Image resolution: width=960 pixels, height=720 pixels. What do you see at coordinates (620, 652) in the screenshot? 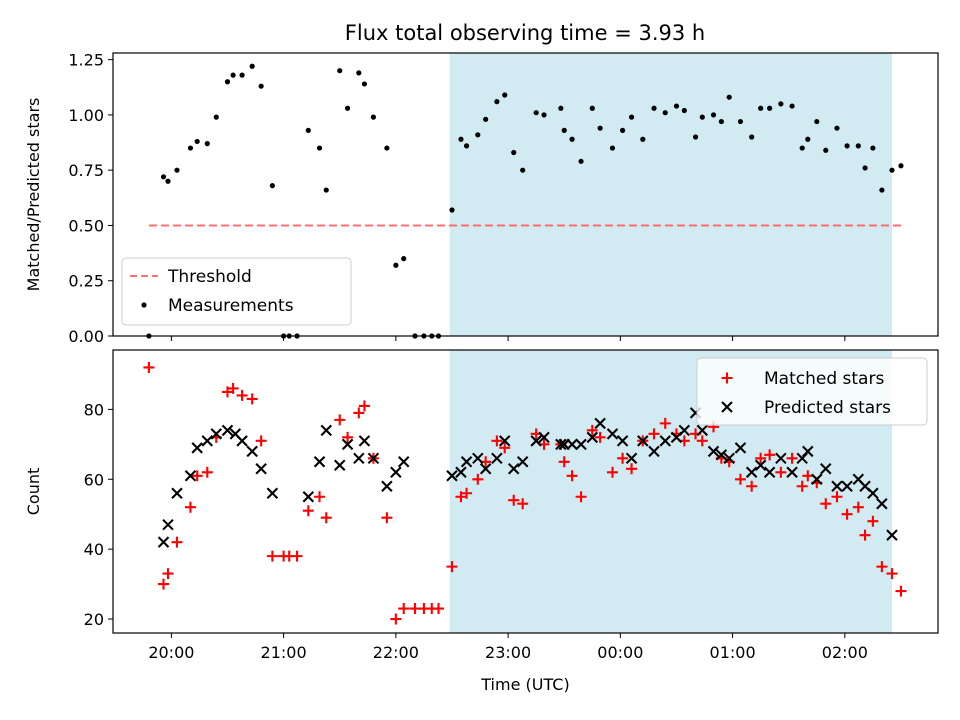
I see `x-tick-label: 00:00` at bounding box center [620, 652].